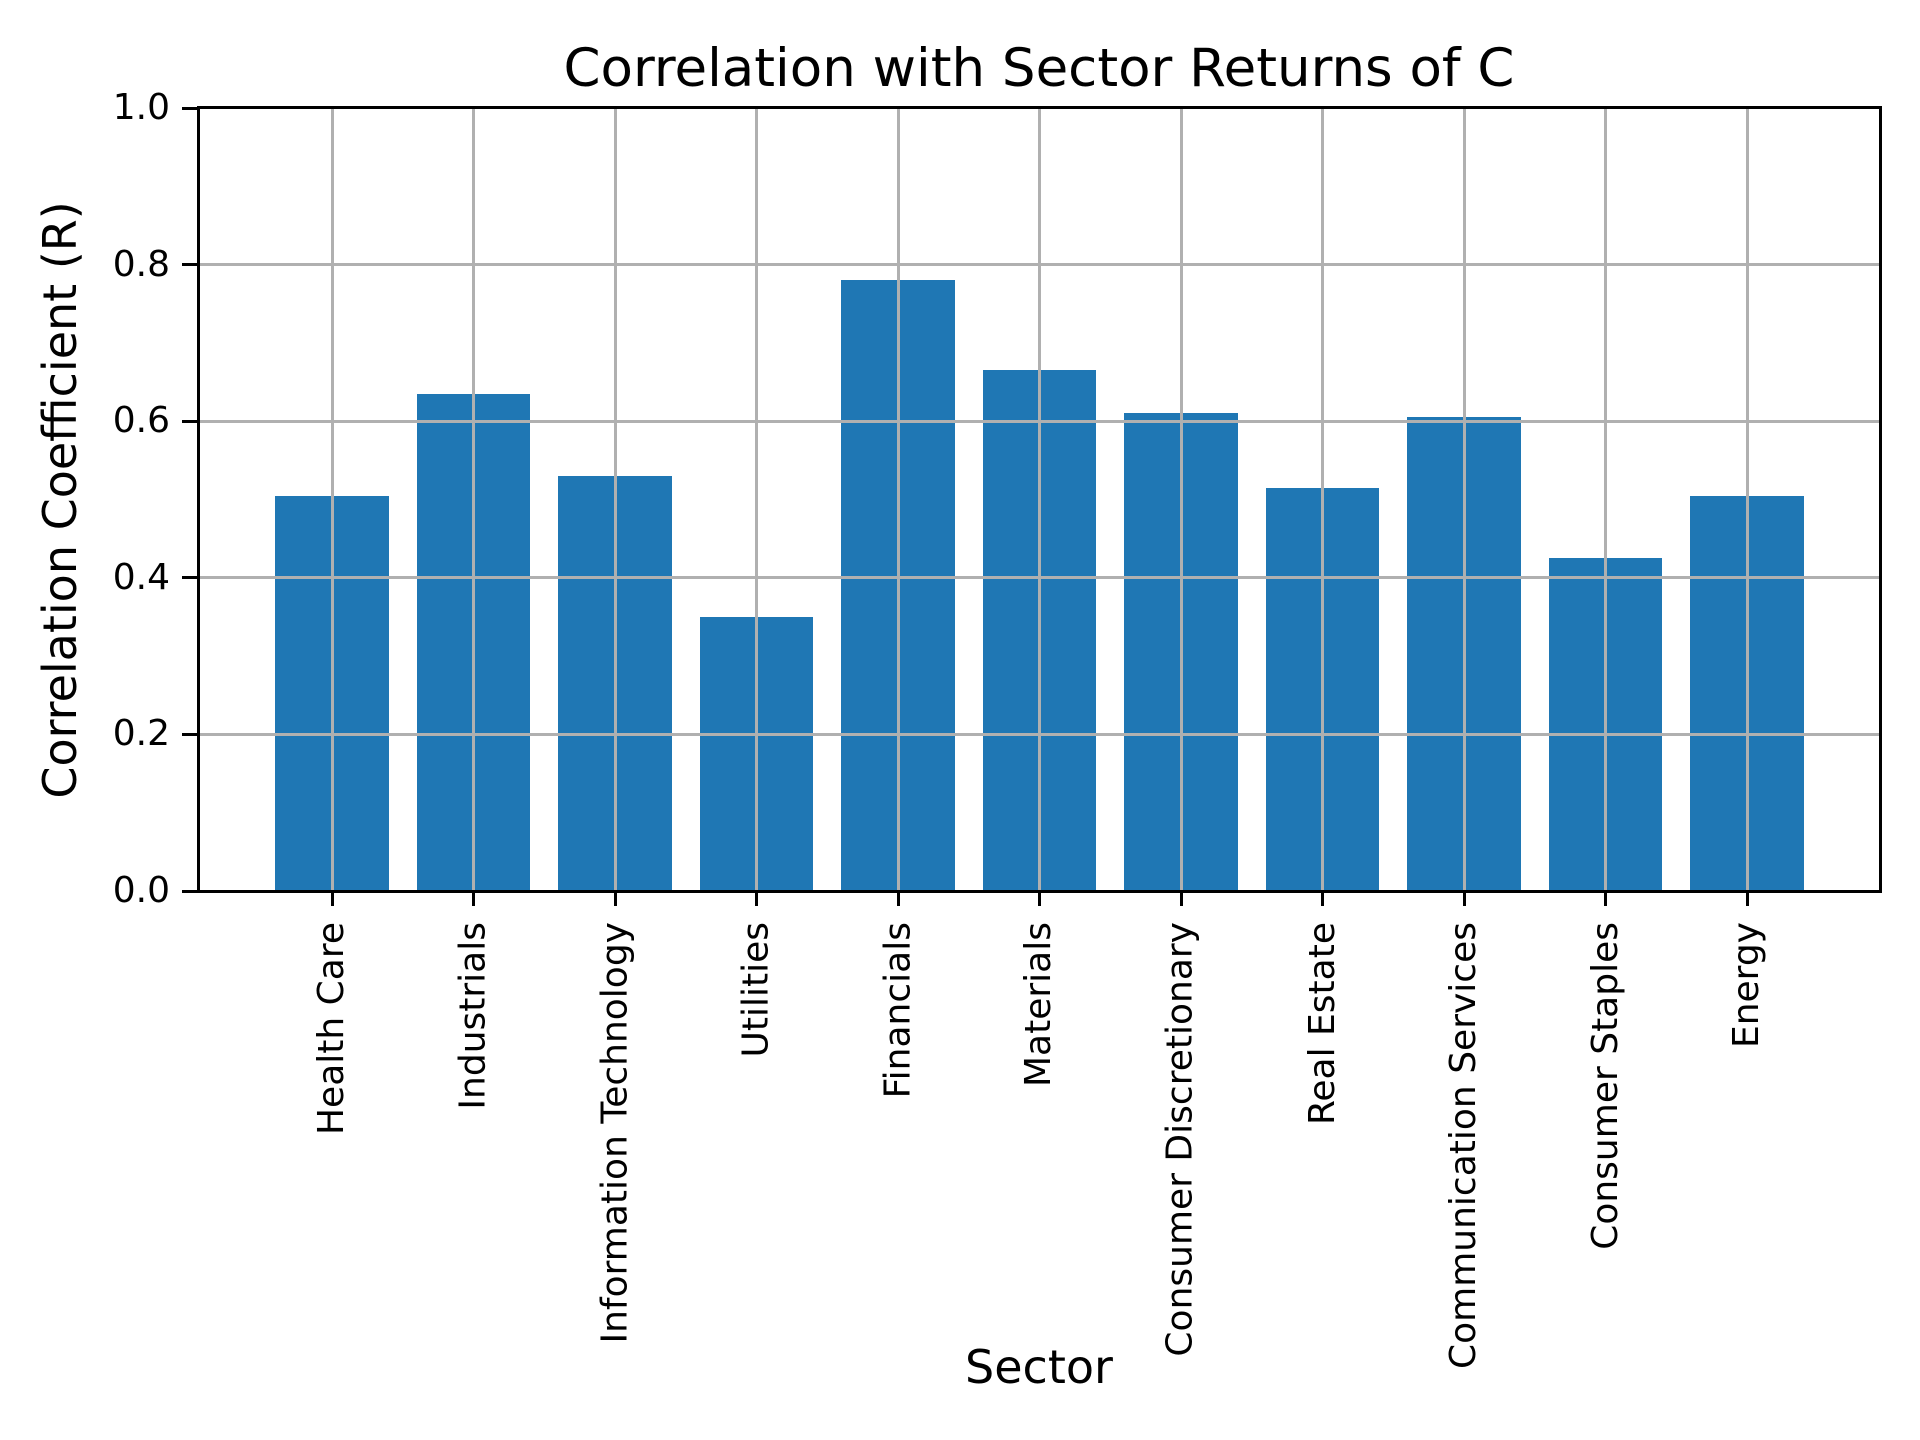 The width and height of the screenshot is (1920, 1440). I want to click on x-tick-label-text-materials: Materials, so click(1039, 1005).